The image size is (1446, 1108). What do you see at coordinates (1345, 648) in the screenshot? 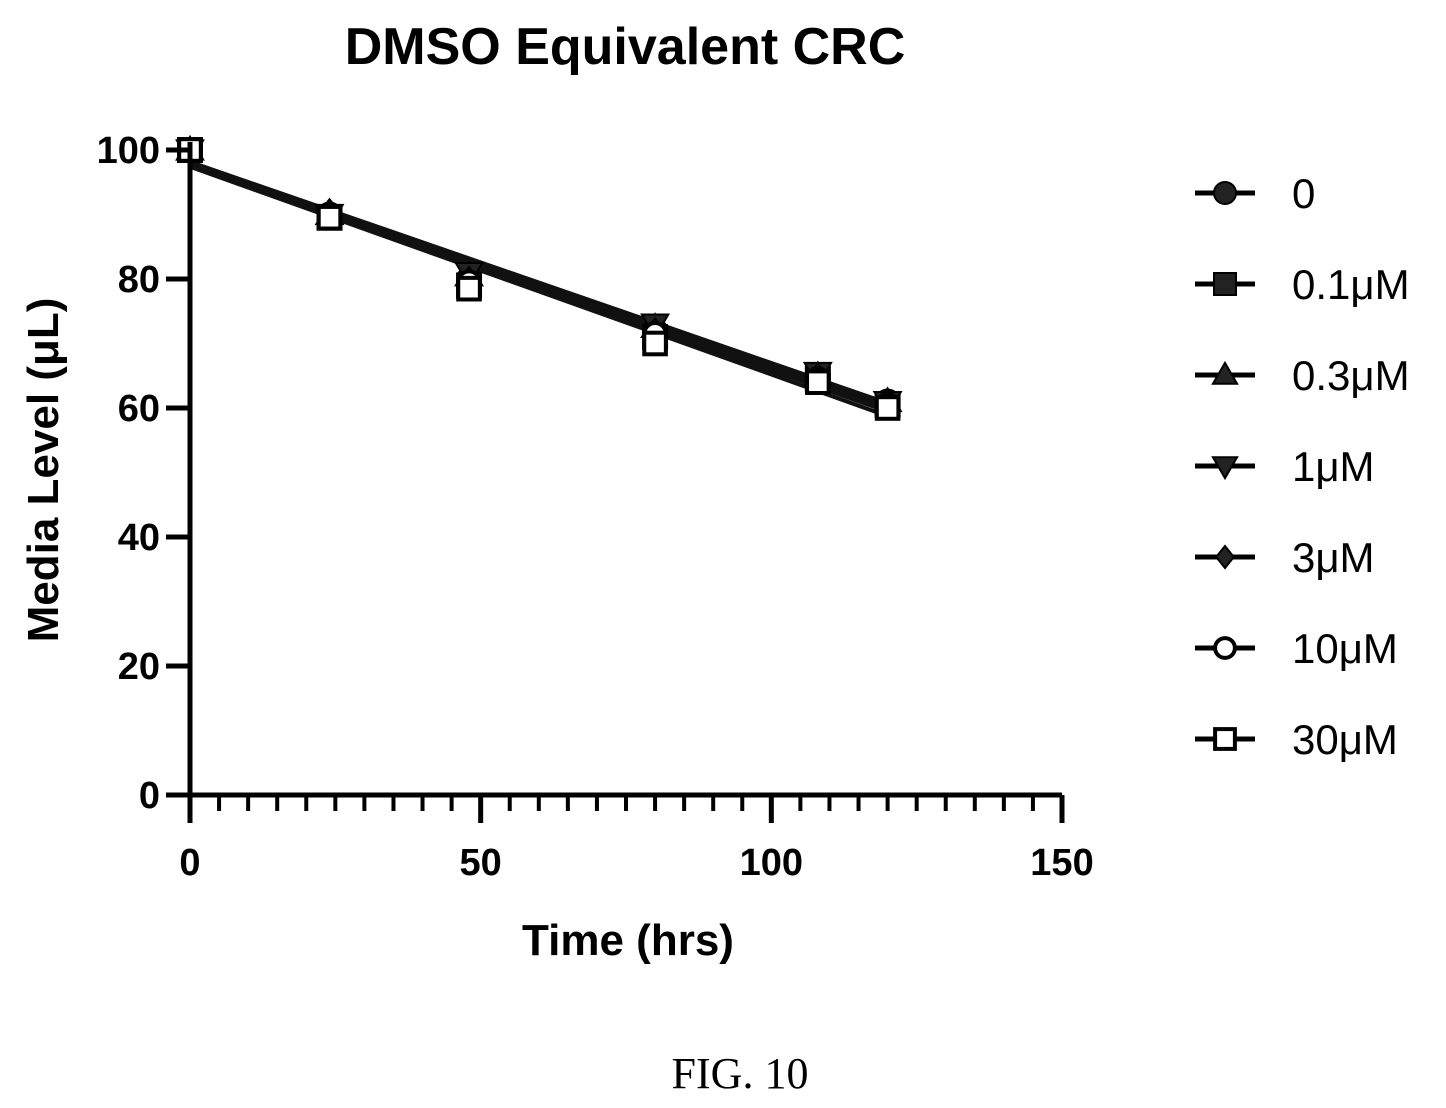
I see `legend-label: 10μM` at bounding box center [1345, 648].